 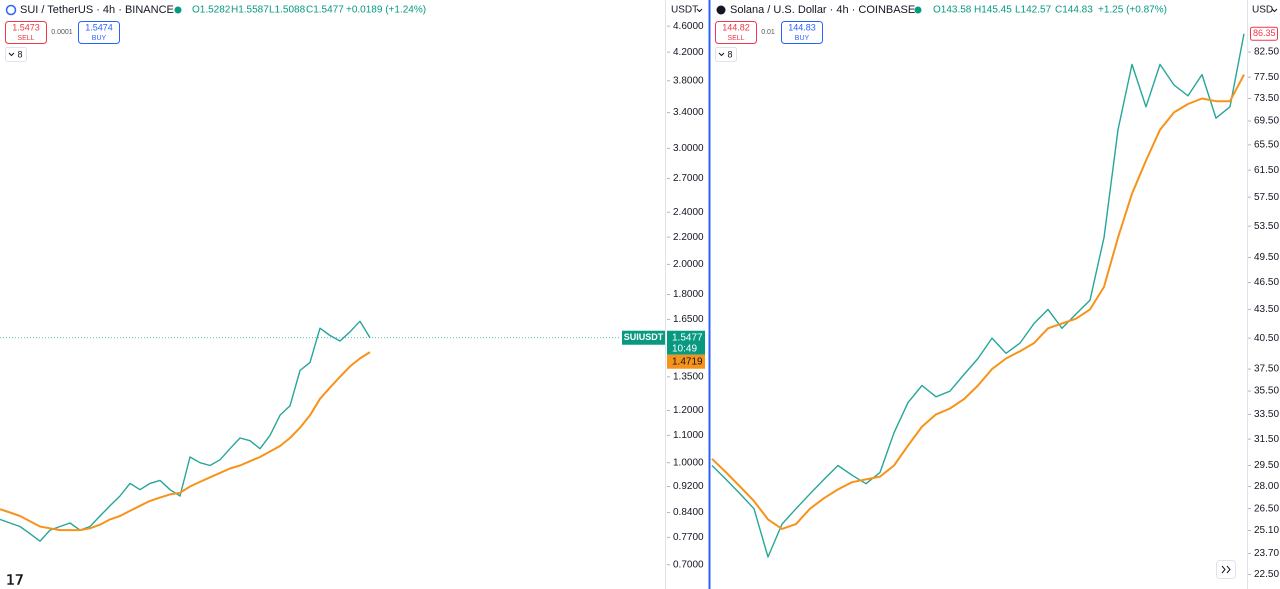 I want to click on y-tick-label: 3.8000, so click(x=688, y=80).